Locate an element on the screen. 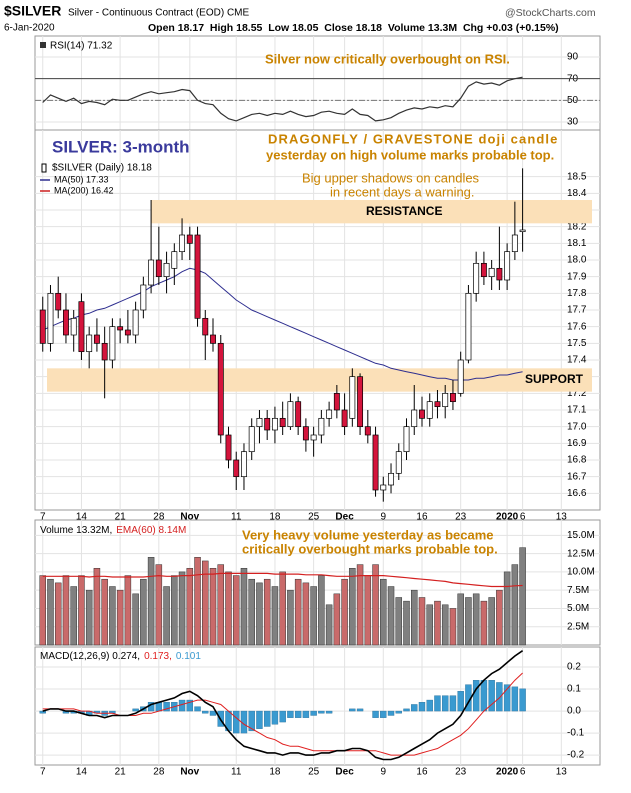  y-tick-label: 17.8 is located at coordinates (577, 293).